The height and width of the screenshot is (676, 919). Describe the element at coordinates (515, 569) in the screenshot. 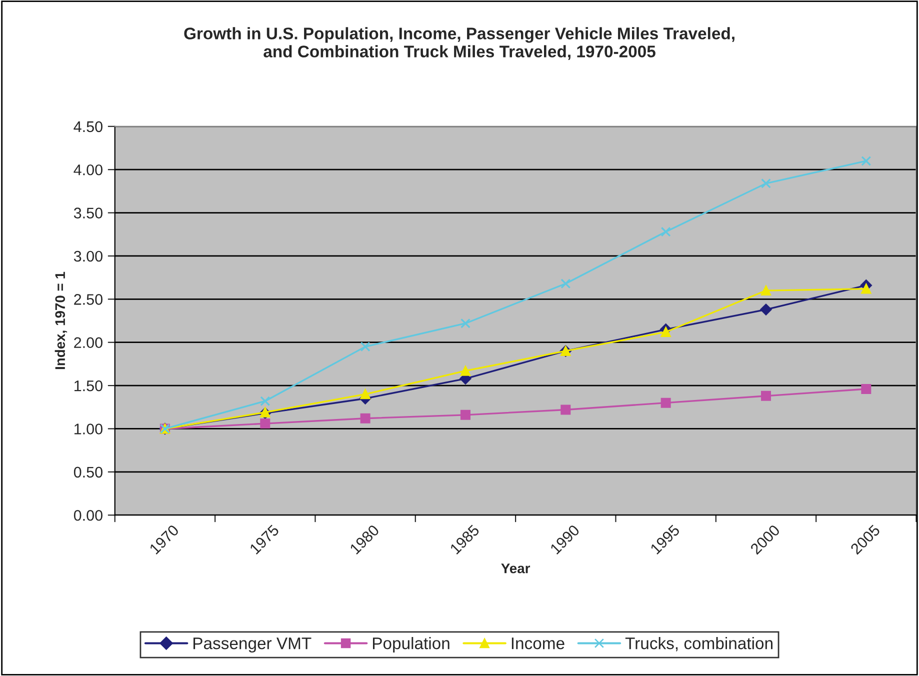

I see `x-axis-title: Year` at that location.